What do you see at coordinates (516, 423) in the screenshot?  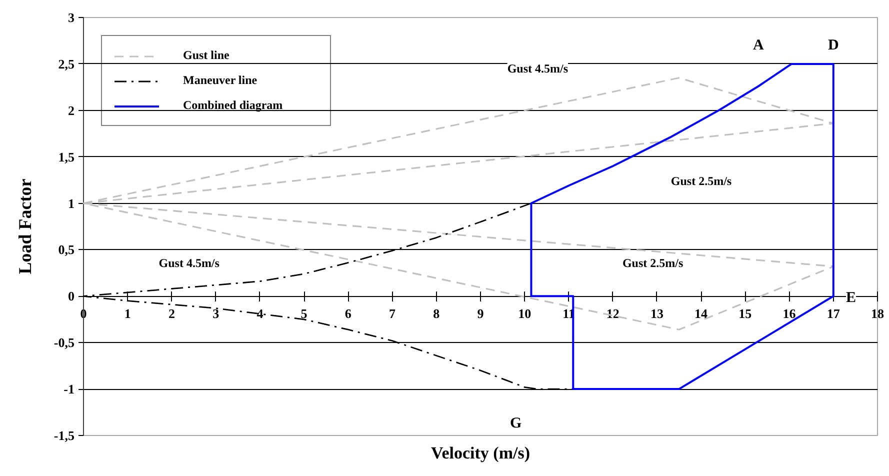 I see `annotation: G` at bounding box center [516, 423].